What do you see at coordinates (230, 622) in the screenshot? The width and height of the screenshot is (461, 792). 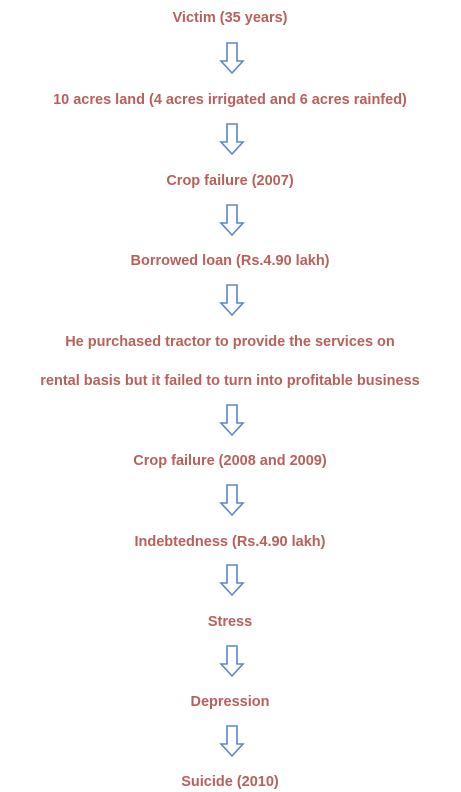 I see `node-label: Stress` at bounding box center [230, 622].